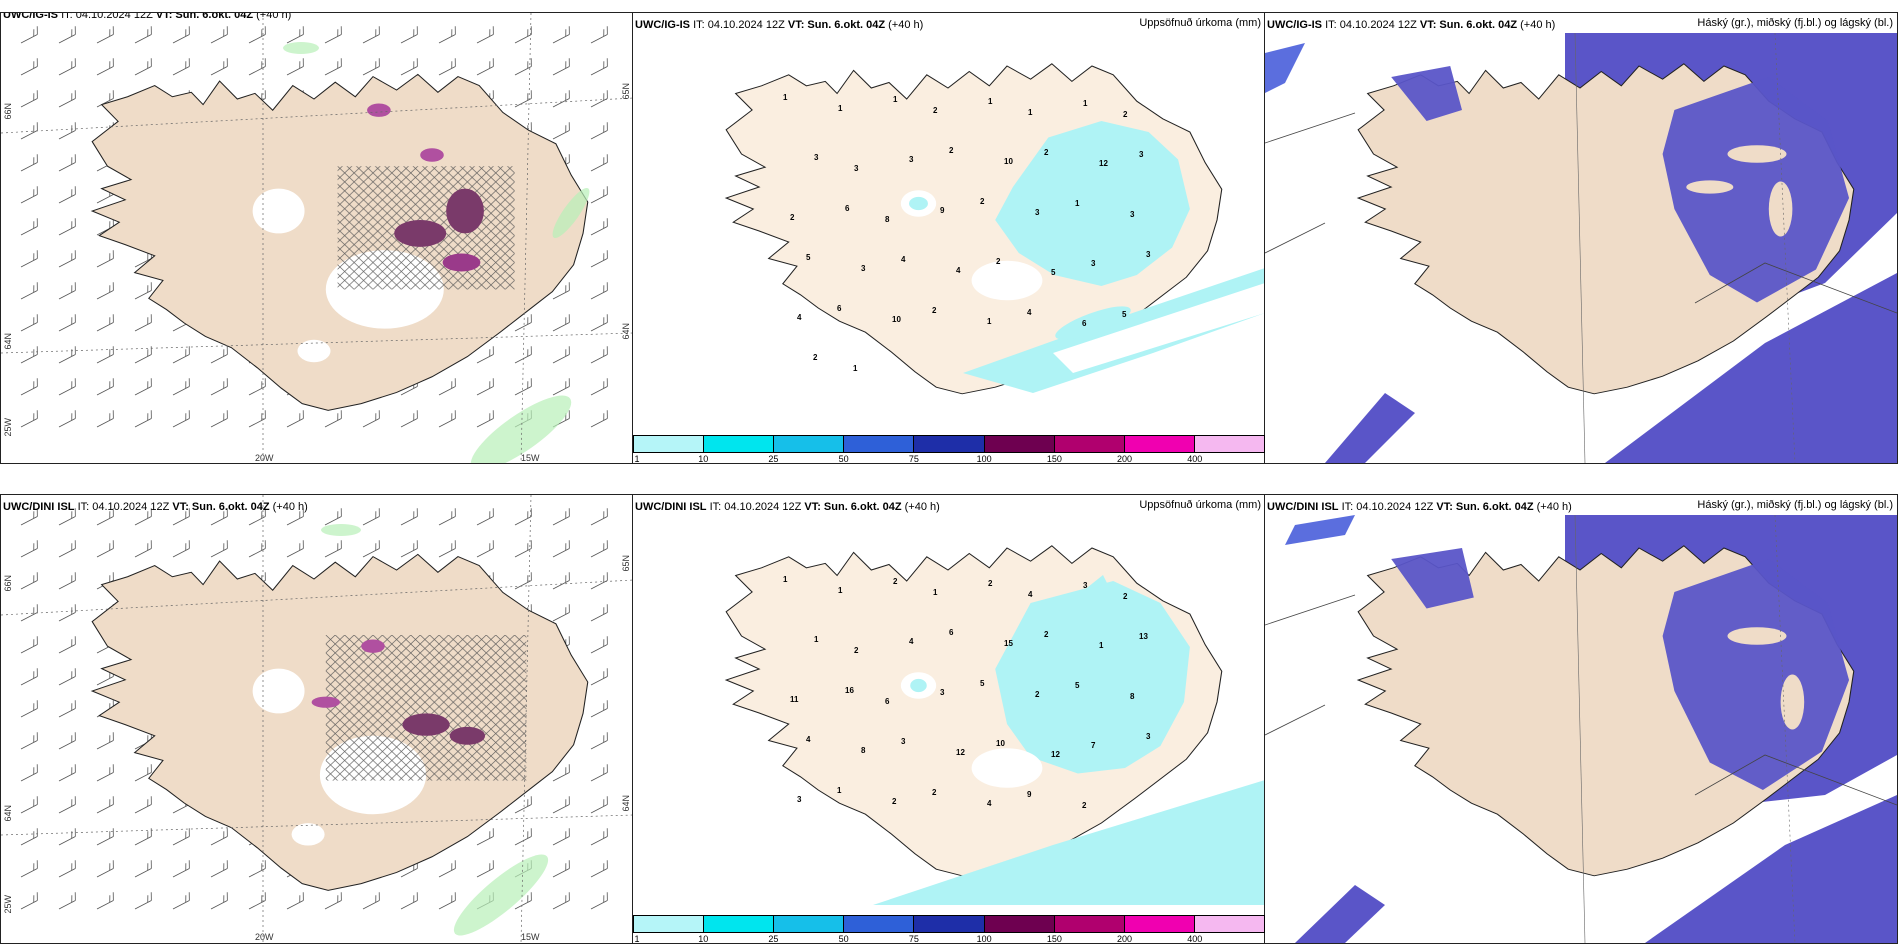 The width and height of the screenshot is (1900, 950). I want to click on precip-value-label: 8, so click(863, 750).